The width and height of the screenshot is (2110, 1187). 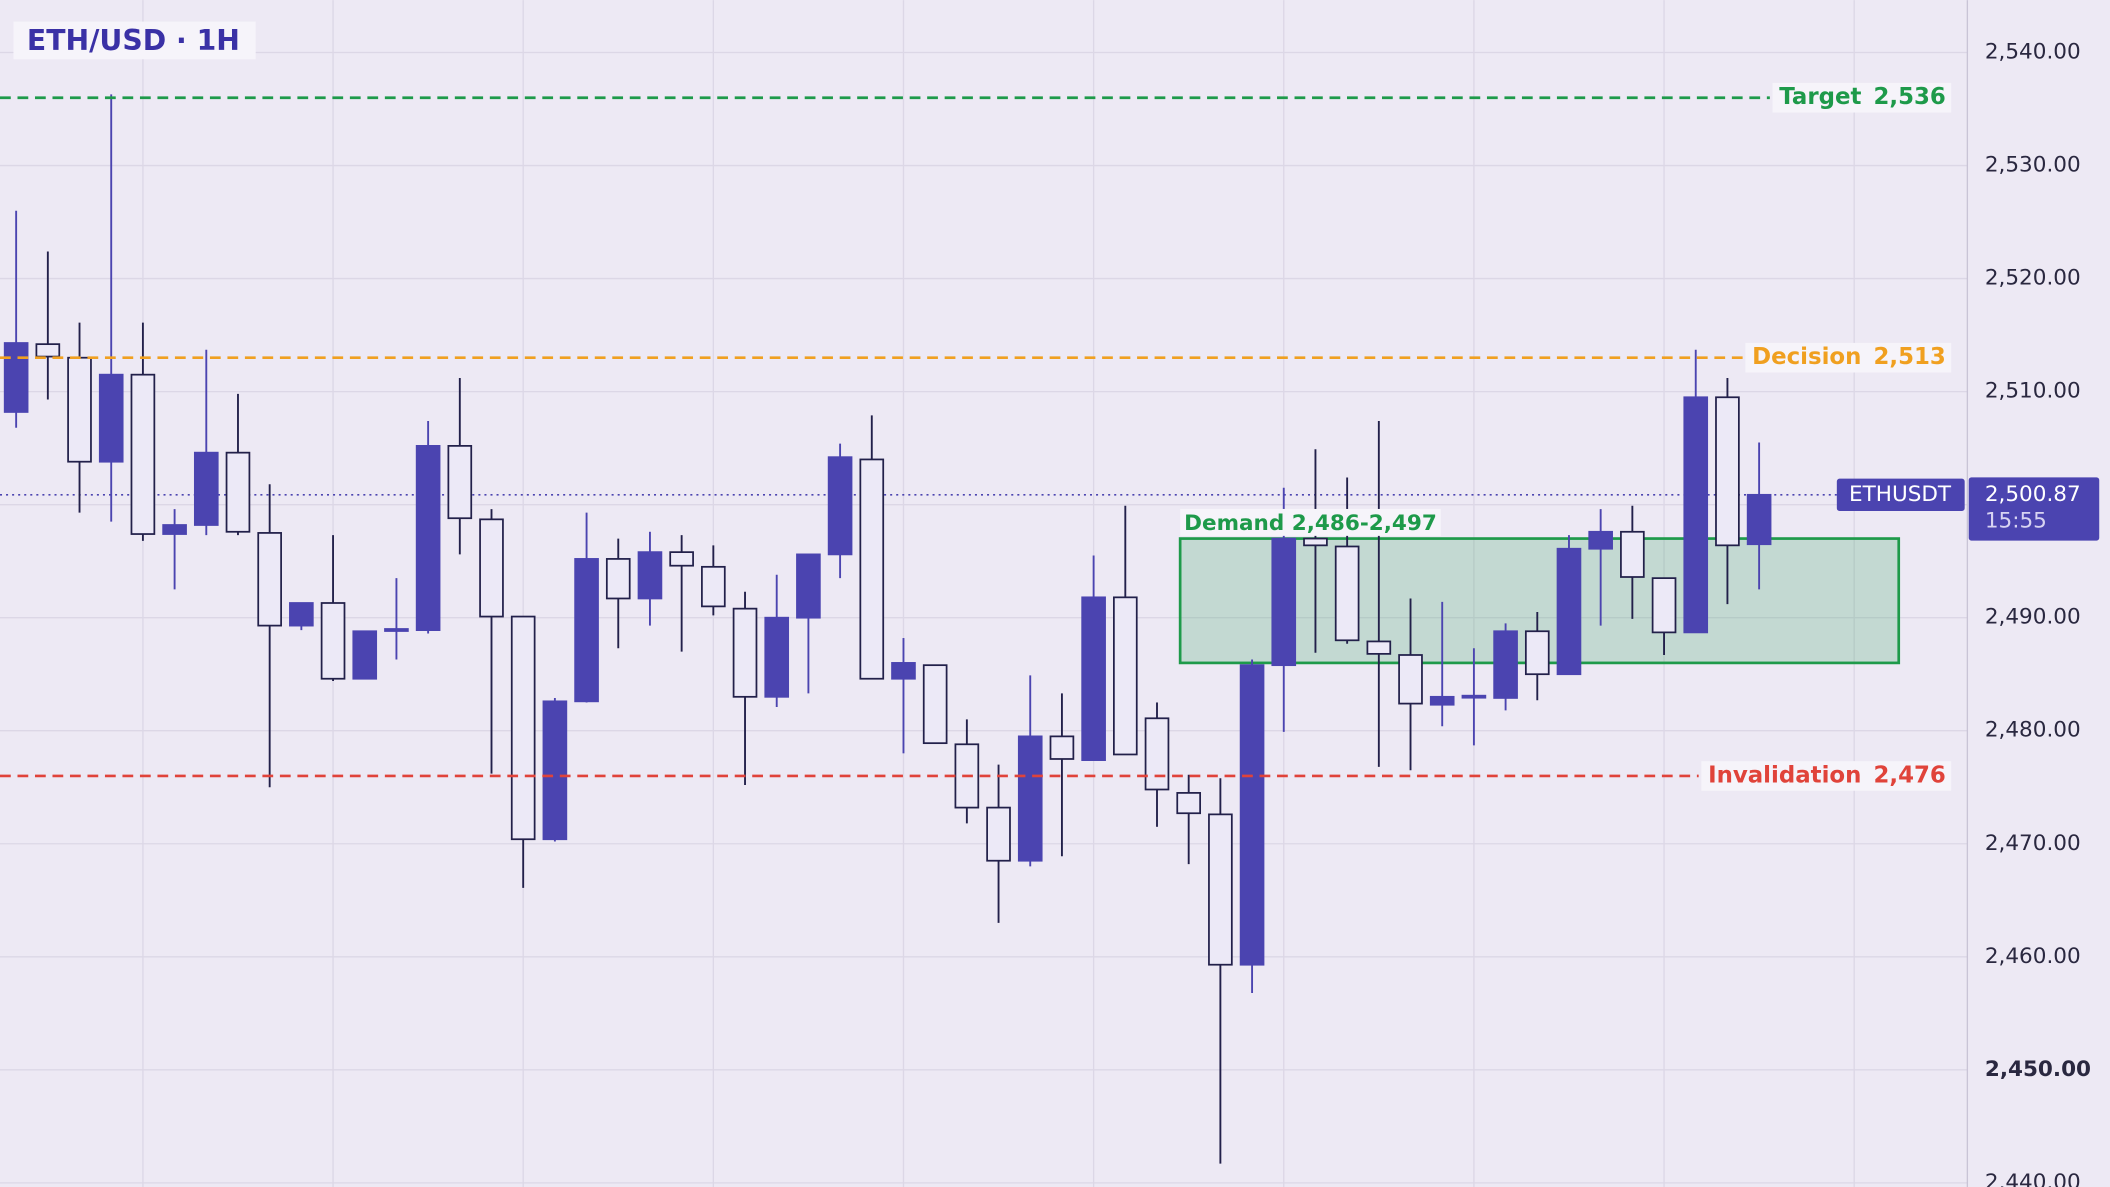 What do you see at coordinates (2033, 730) in the screenshot?
I see `y-tick-label: 2,480.00` at bounding box center [2033, 730].